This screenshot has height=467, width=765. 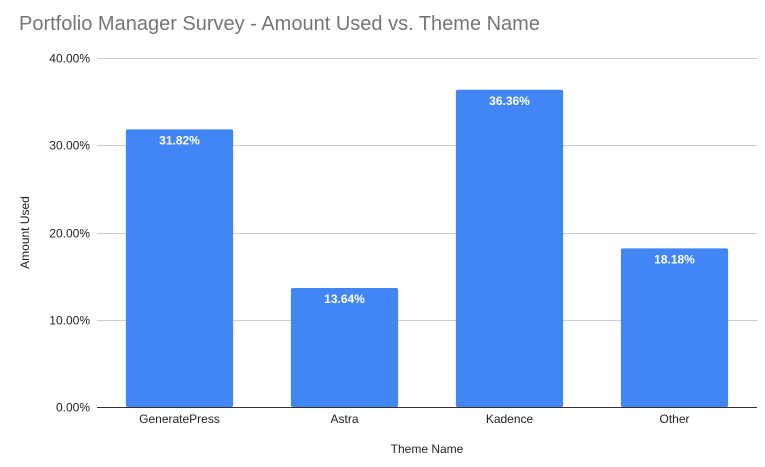 I want to click on x-axis-ticks: GeneratePress Astra Kadence Other, so click(x=414, y=419).